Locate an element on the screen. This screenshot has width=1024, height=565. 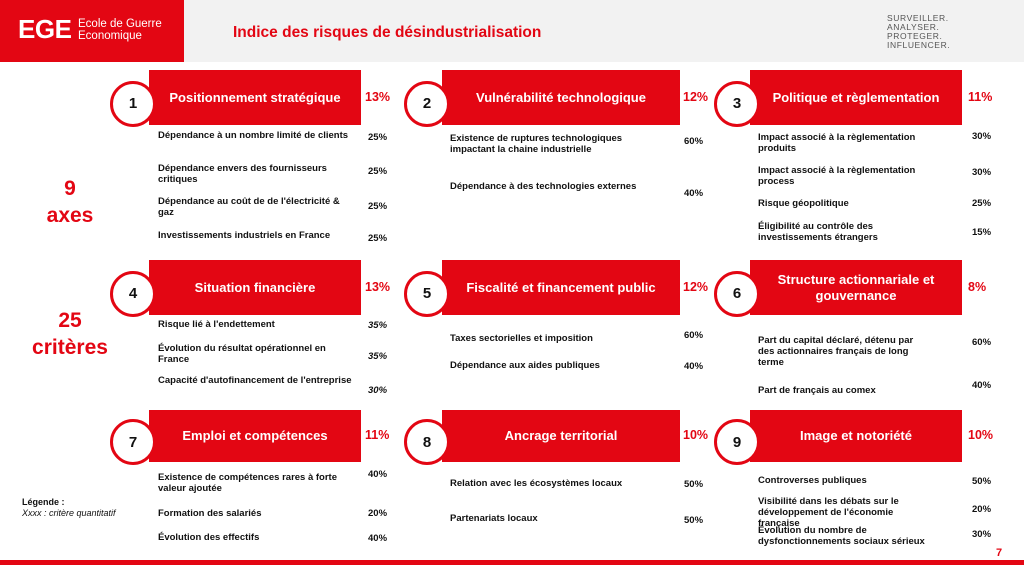
axis-4-criterion-label: Risque lié à l'endettement is located at coordinates (216, 324).